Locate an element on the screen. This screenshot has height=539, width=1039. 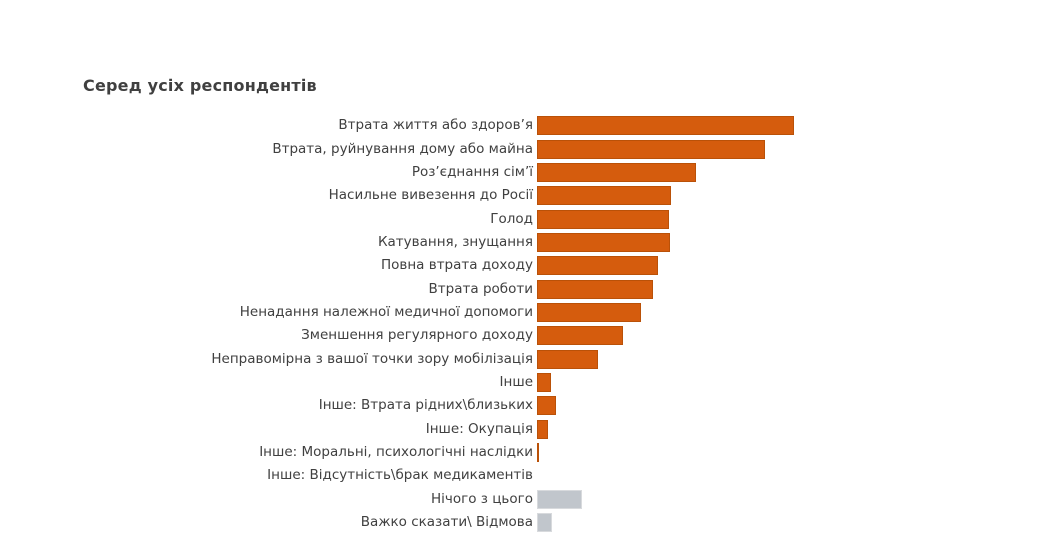
category-label: Інше: Окупація is located at coordinates (479, 428).